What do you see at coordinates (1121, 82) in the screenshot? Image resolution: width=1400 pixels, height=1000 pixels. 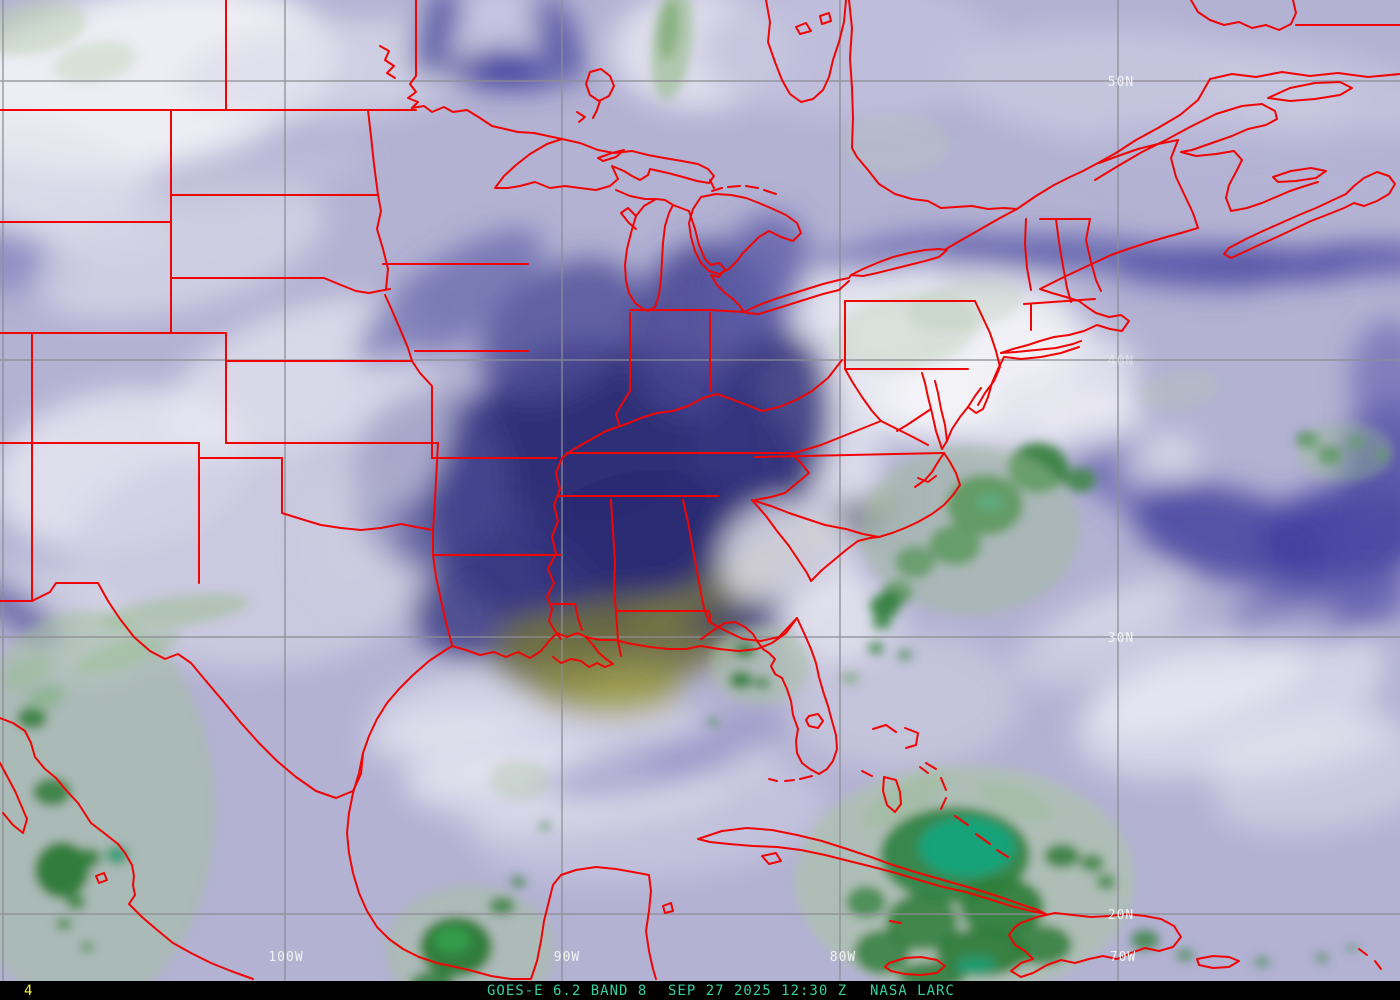 I see `grid-label: 50N` at bounding box center [1121, 82].